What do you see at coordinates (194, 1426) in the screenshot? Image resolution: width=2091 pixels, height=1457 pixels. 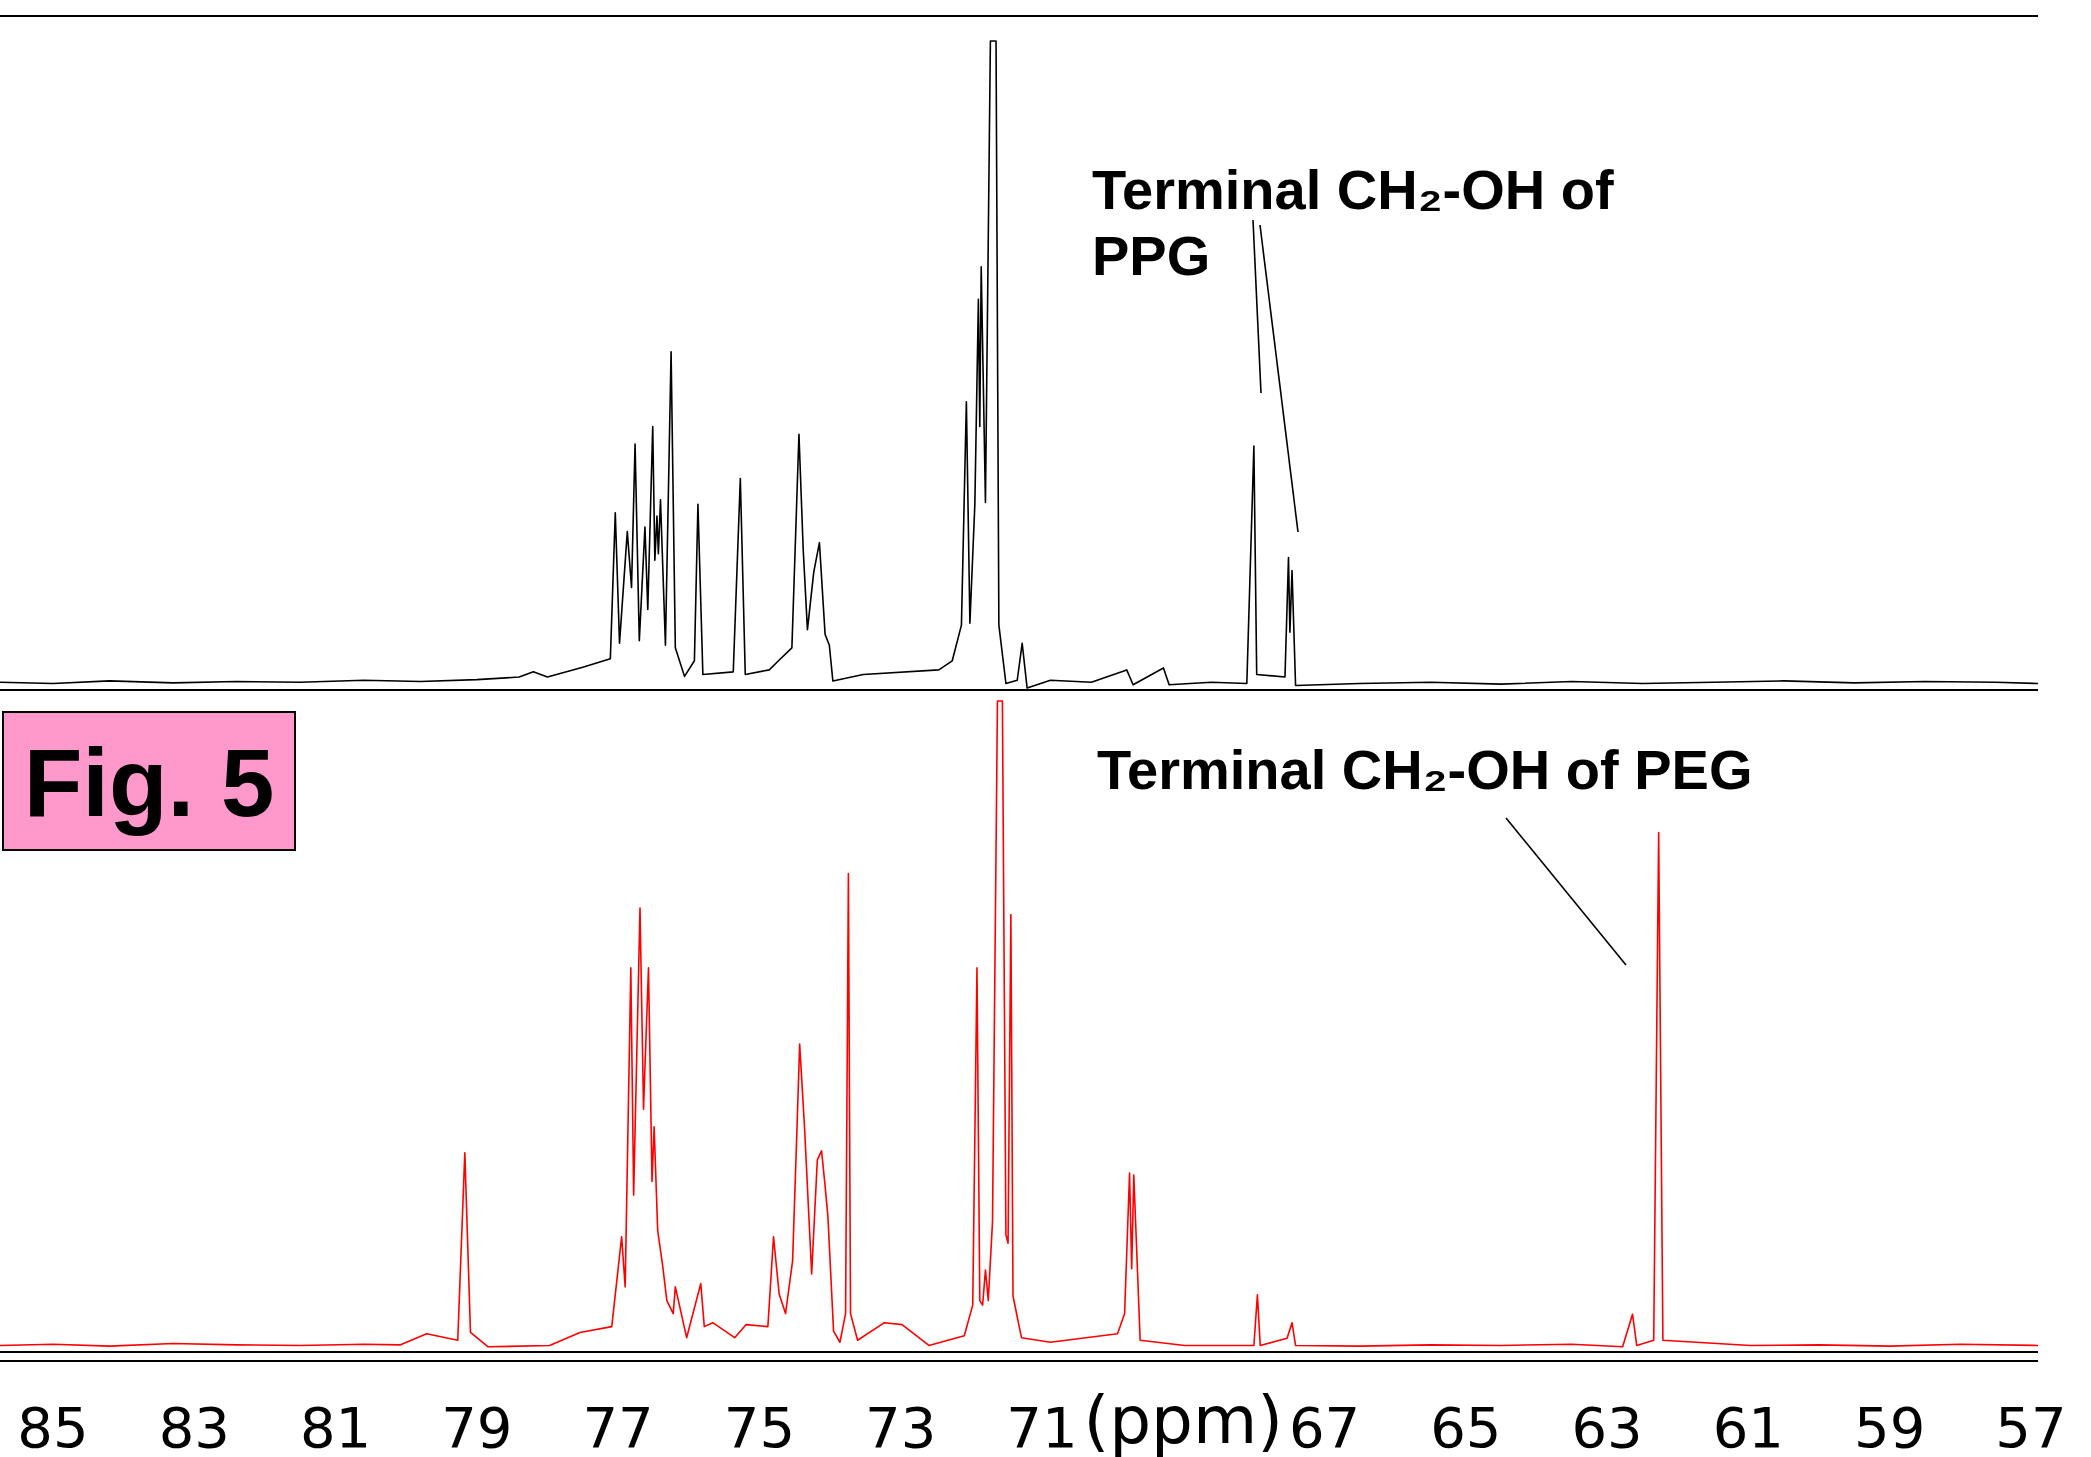 I see `x-tick-label: 83` at bounding box center [194, 1426].